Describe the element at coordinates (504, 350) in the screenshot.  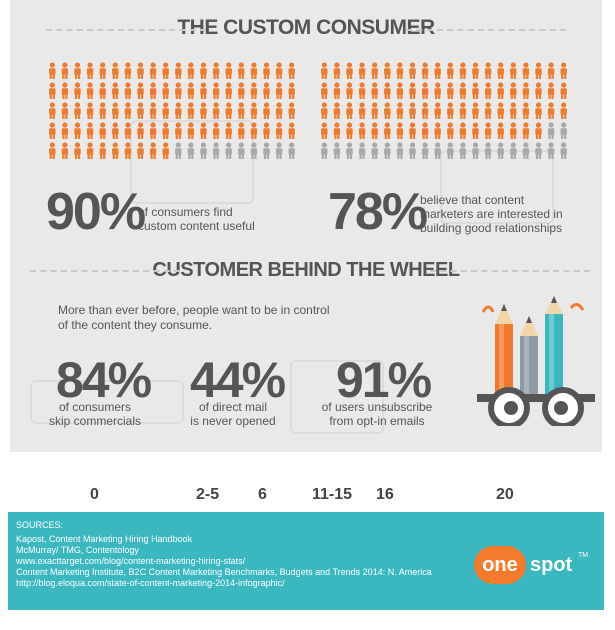
I see `pencil-orange-icon` at that location.